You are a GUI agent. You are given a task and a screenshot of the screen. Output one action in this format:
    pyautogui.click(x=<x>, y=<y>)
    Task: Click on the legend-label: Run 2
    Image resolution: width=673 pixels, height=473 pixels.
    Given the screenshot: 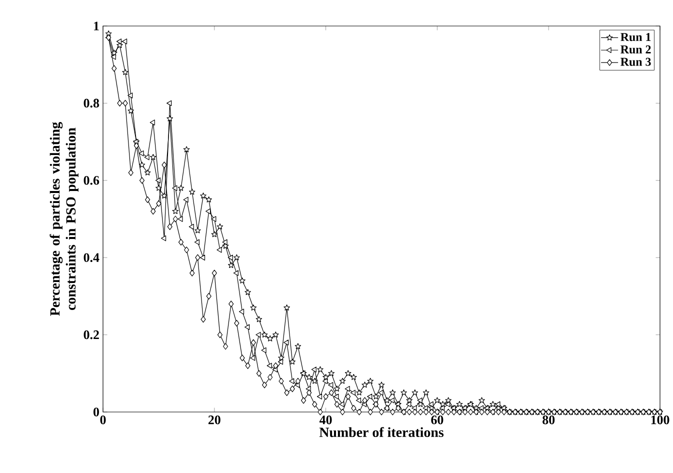 What is the action you would take?
    pyautogui.click(x=635, y=49)
    